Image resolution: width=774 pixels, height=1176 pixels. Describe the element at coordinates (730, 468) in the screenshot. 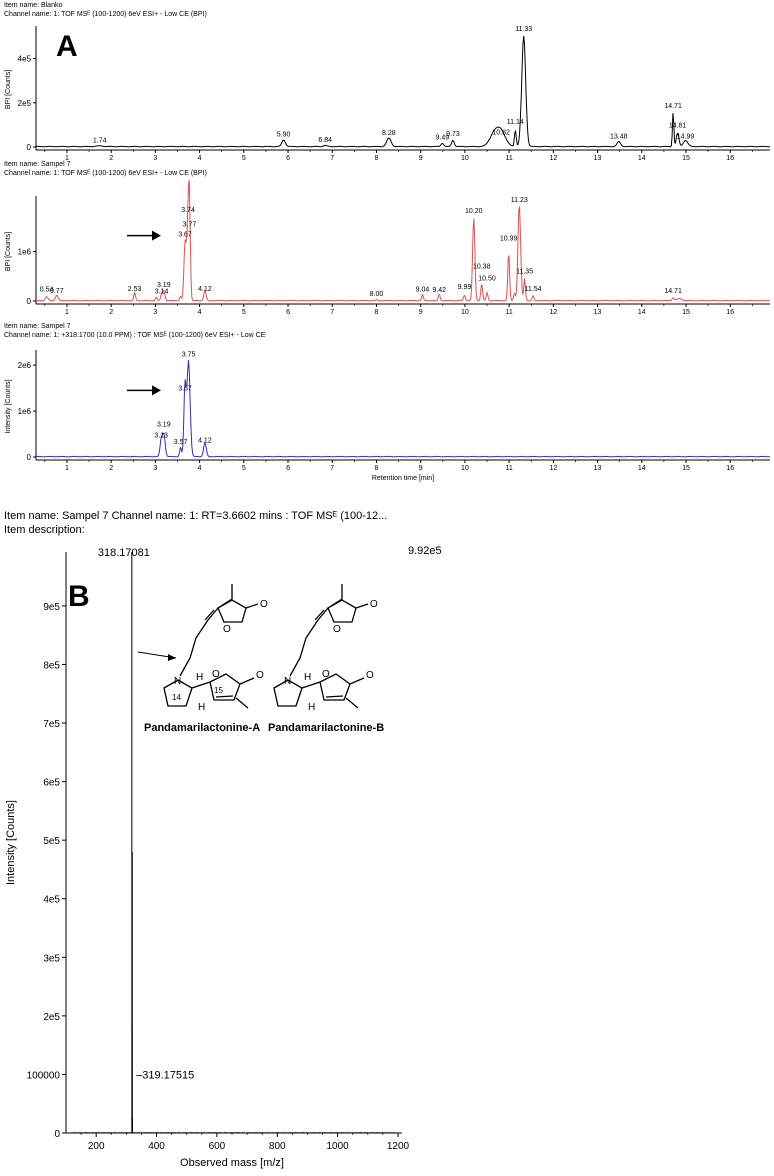

I see `x-tick-label: 16` at that location.